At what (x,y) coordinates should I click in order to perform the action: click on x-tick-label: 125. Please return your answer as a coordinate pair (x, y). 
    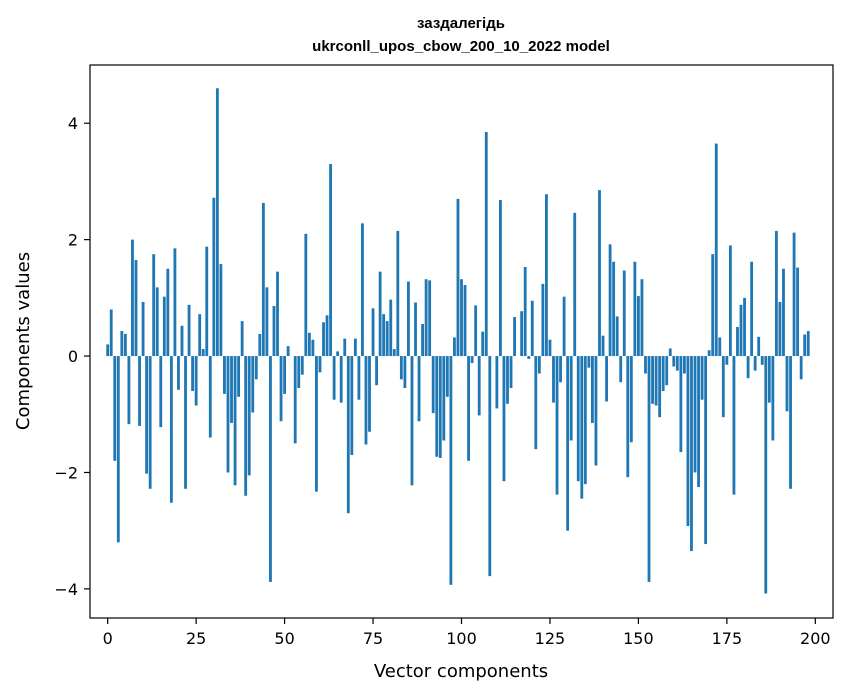
    Looking at the image, I should click on (550, 638).